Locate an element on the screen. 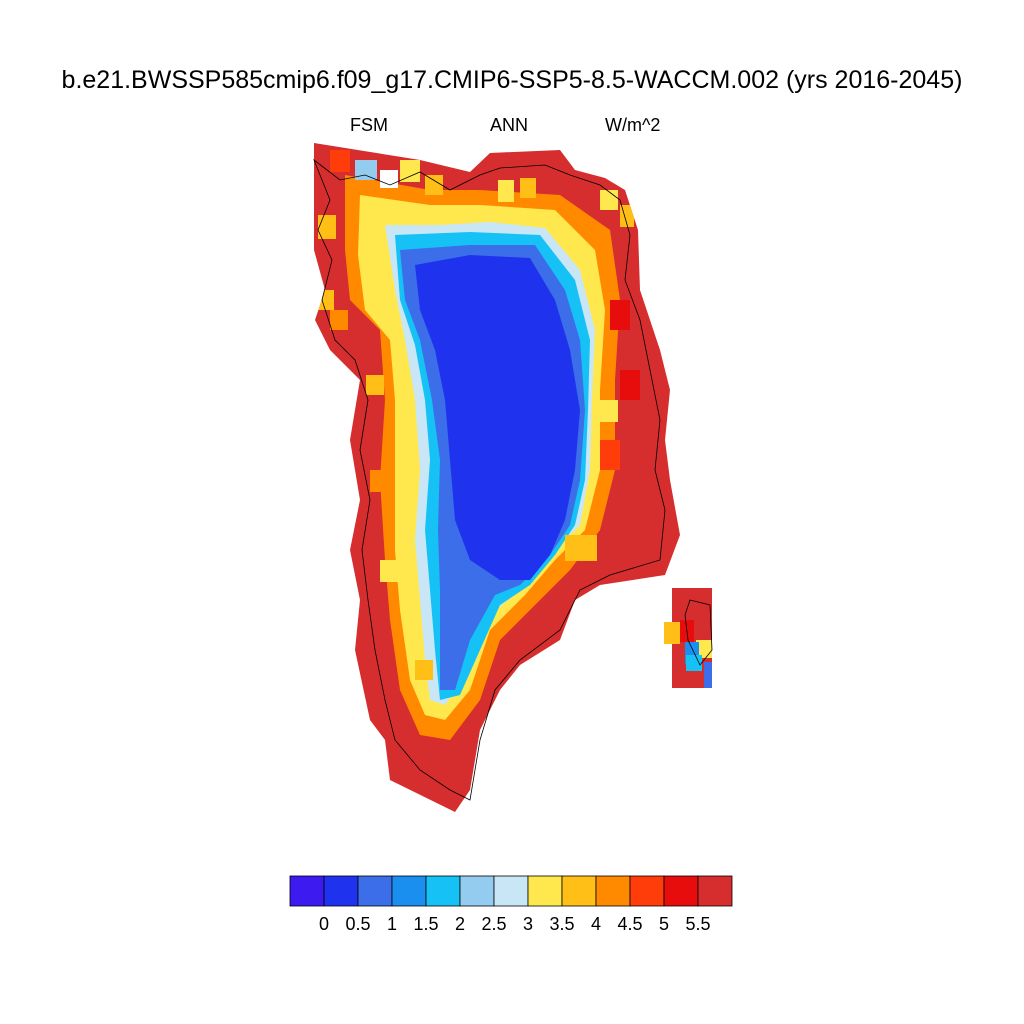  colorbar-tick-label: 2.5 is located at coordinates (493, 924).